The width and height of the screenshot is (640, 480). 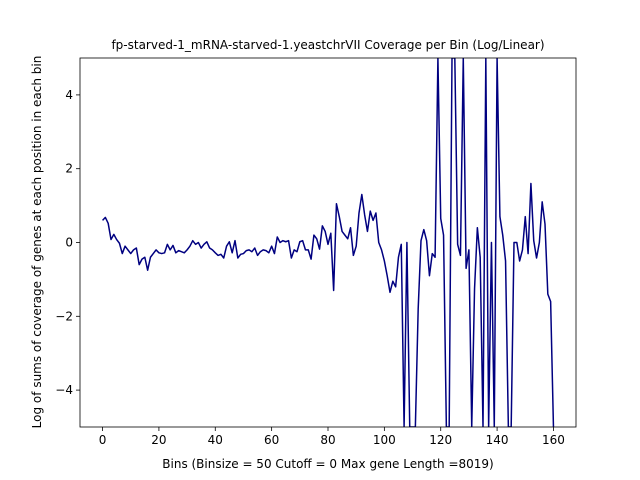 What do you see at coordinates (384, 440) in the screenshot?
I see `x-tick-label: 100` at bounding box center [384, 440].